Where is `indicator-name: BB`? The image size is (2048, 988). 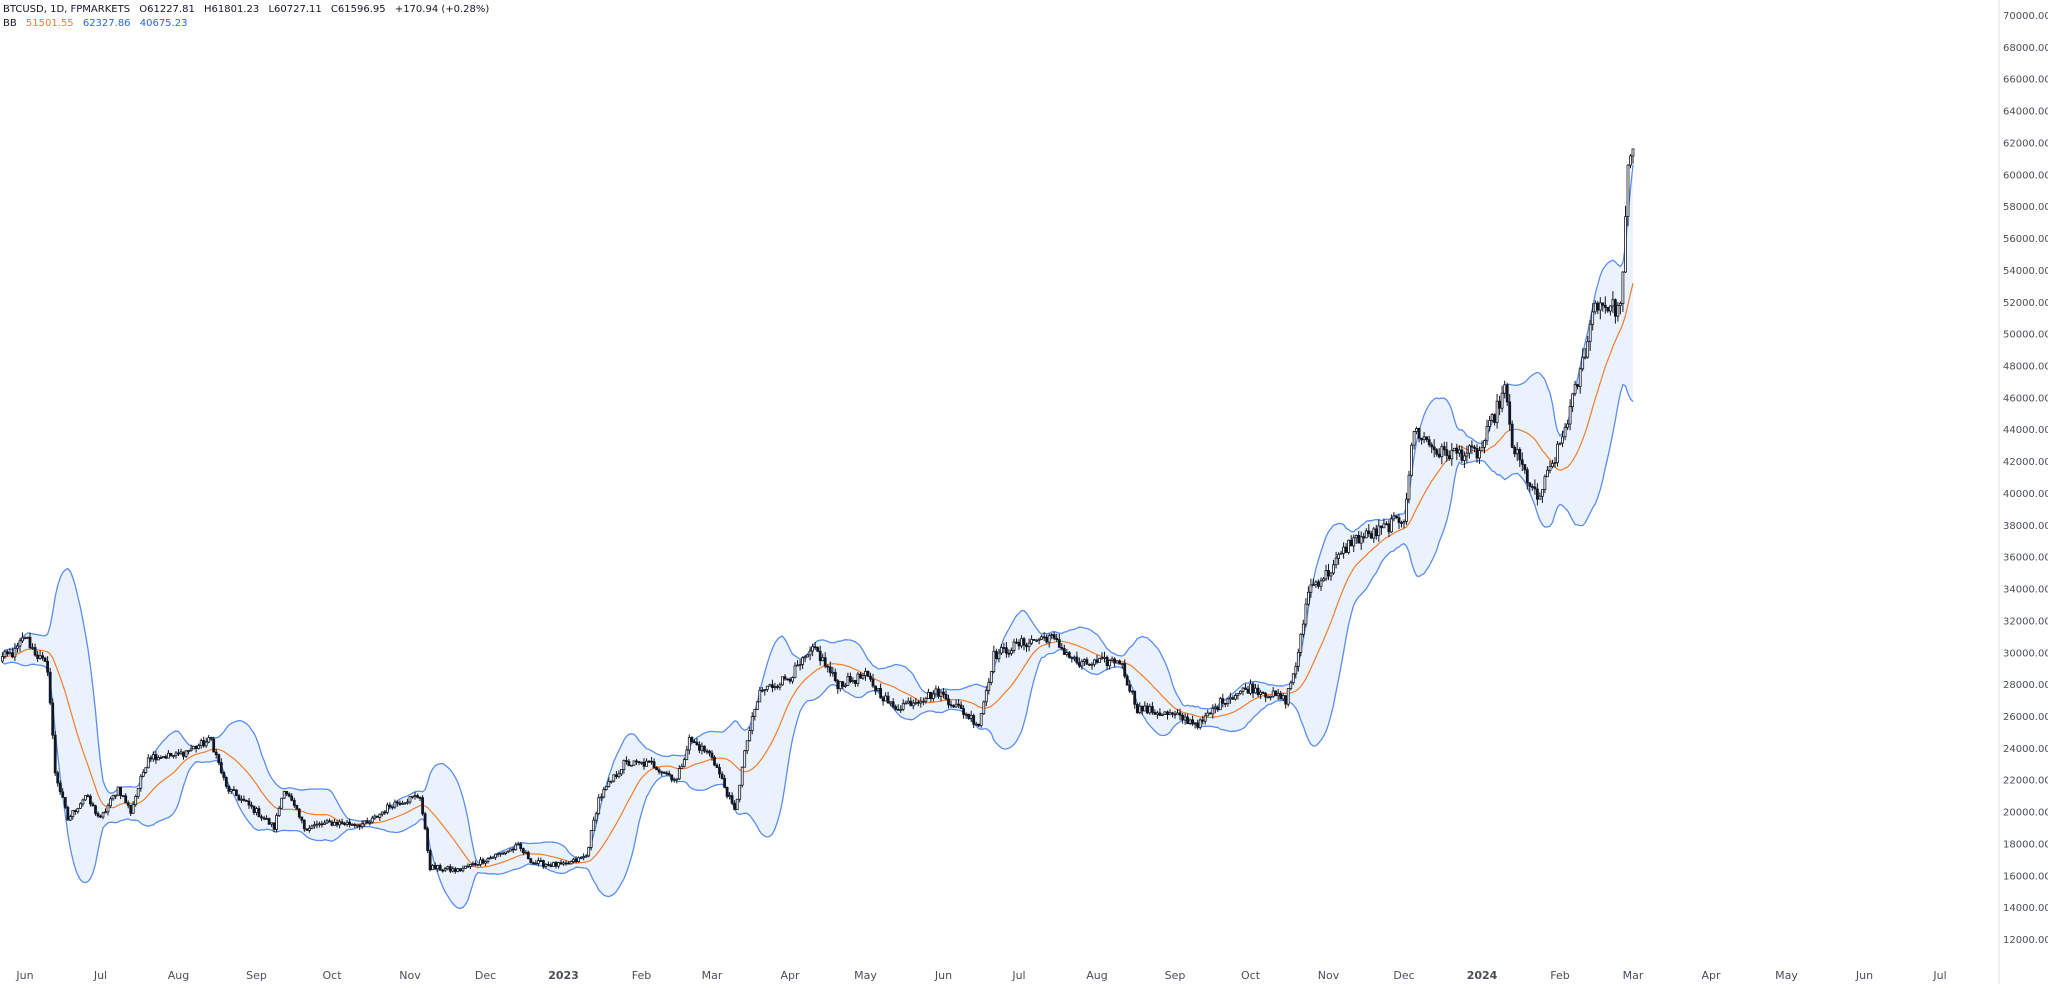
indicator-name: BB is located at coordinates (10, 23).